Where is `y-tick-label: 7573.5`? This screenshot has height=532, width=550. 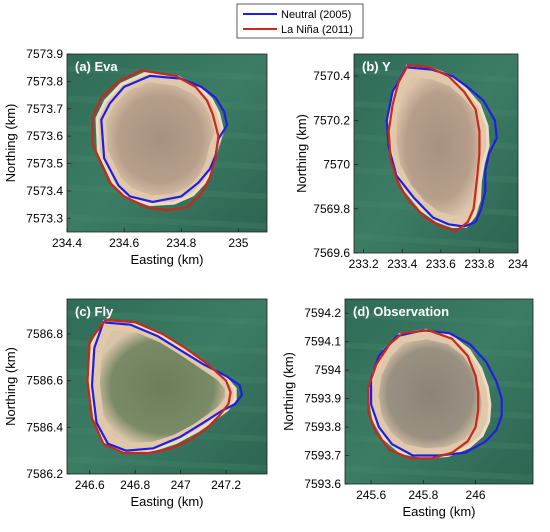
y-tick-label: 7573.5 is located at coordinates (44, 164).